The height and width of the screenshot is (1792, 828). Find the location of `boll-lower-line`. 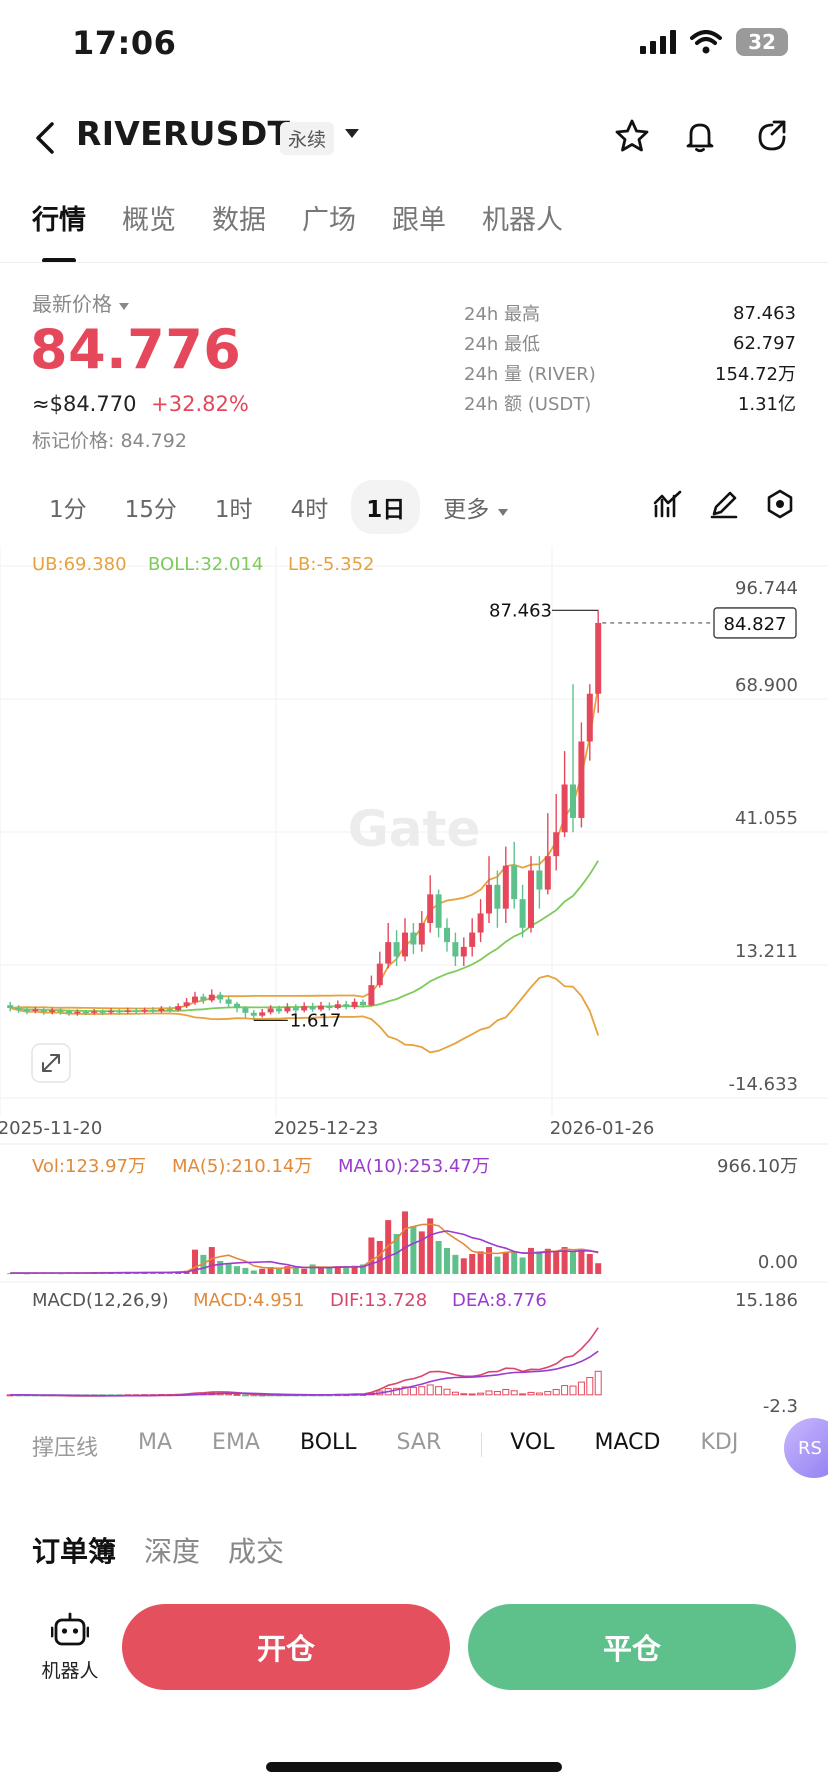

boll-lower-line is located at coordinates (304, 1014).